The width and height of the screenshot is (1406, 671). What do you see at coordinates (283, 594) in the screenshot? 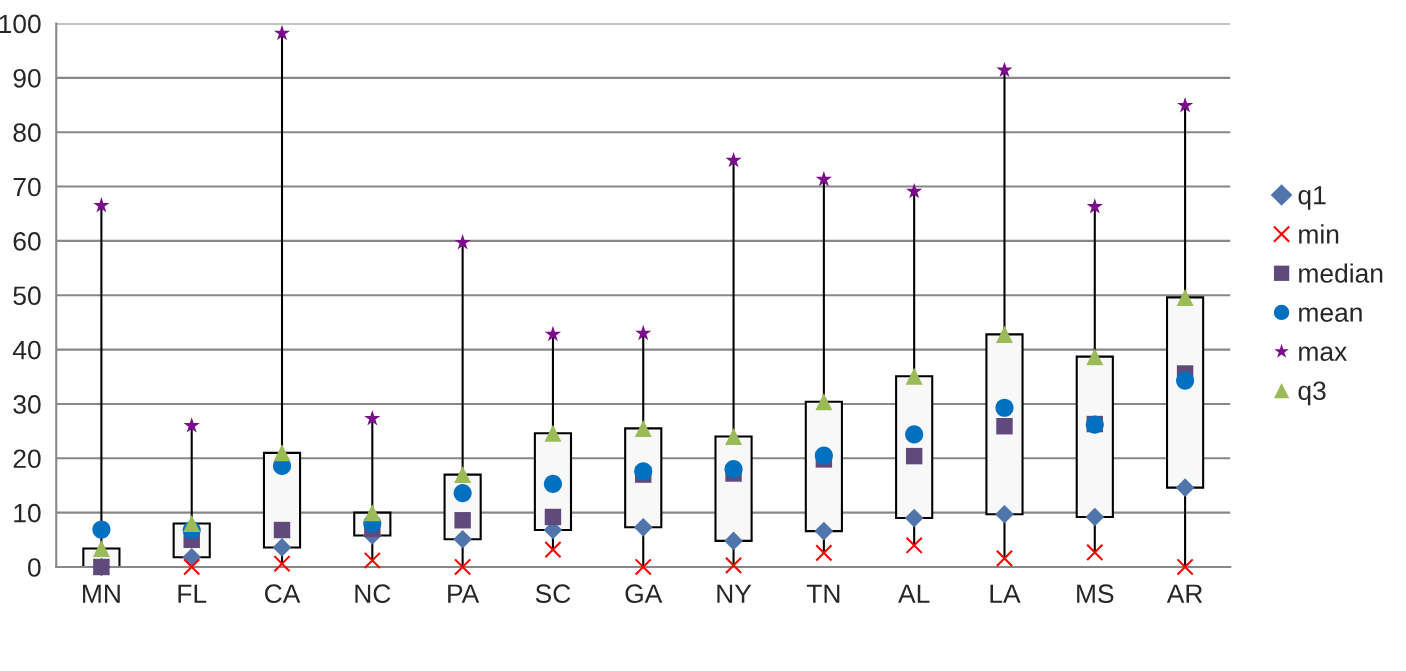
I see `x-tick-label: CA` at bounding box center [283, 594].